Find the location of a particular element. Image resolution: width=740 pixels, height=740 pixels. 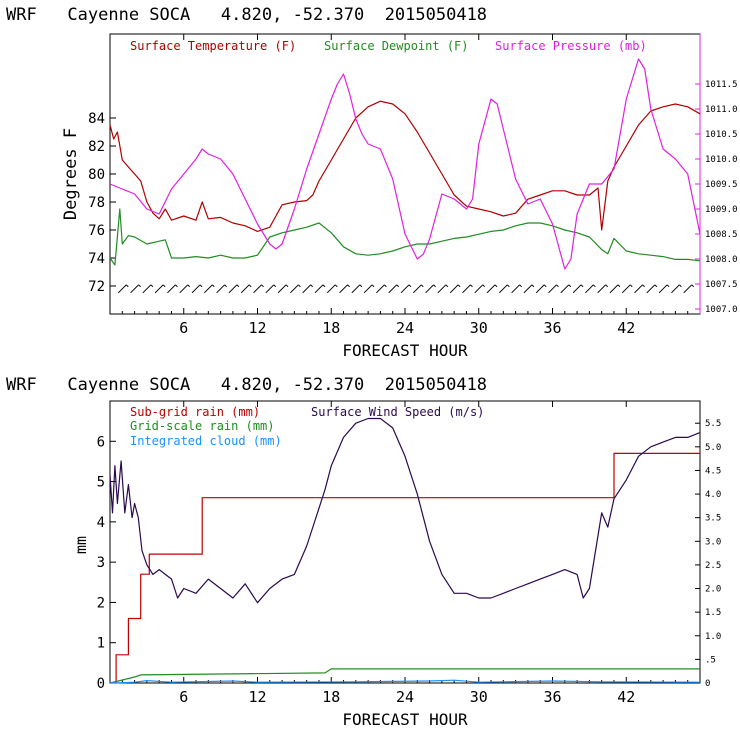

p1-x-tick-label: 30 is located at coordinates (479, 328).